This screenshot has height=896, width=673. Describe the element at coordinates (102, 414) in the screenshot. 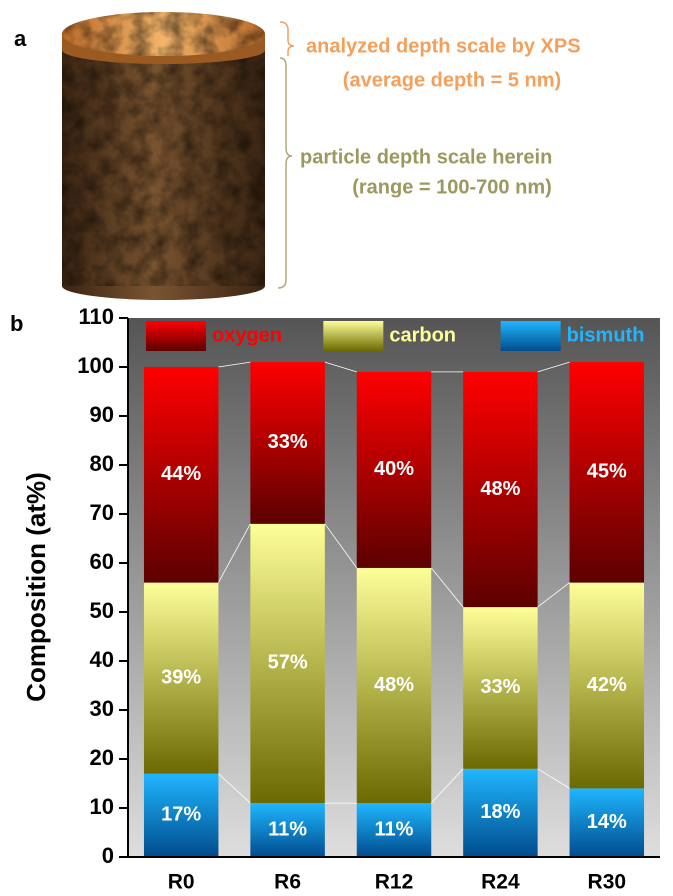

I see `y-tick-label: 90` at that location.